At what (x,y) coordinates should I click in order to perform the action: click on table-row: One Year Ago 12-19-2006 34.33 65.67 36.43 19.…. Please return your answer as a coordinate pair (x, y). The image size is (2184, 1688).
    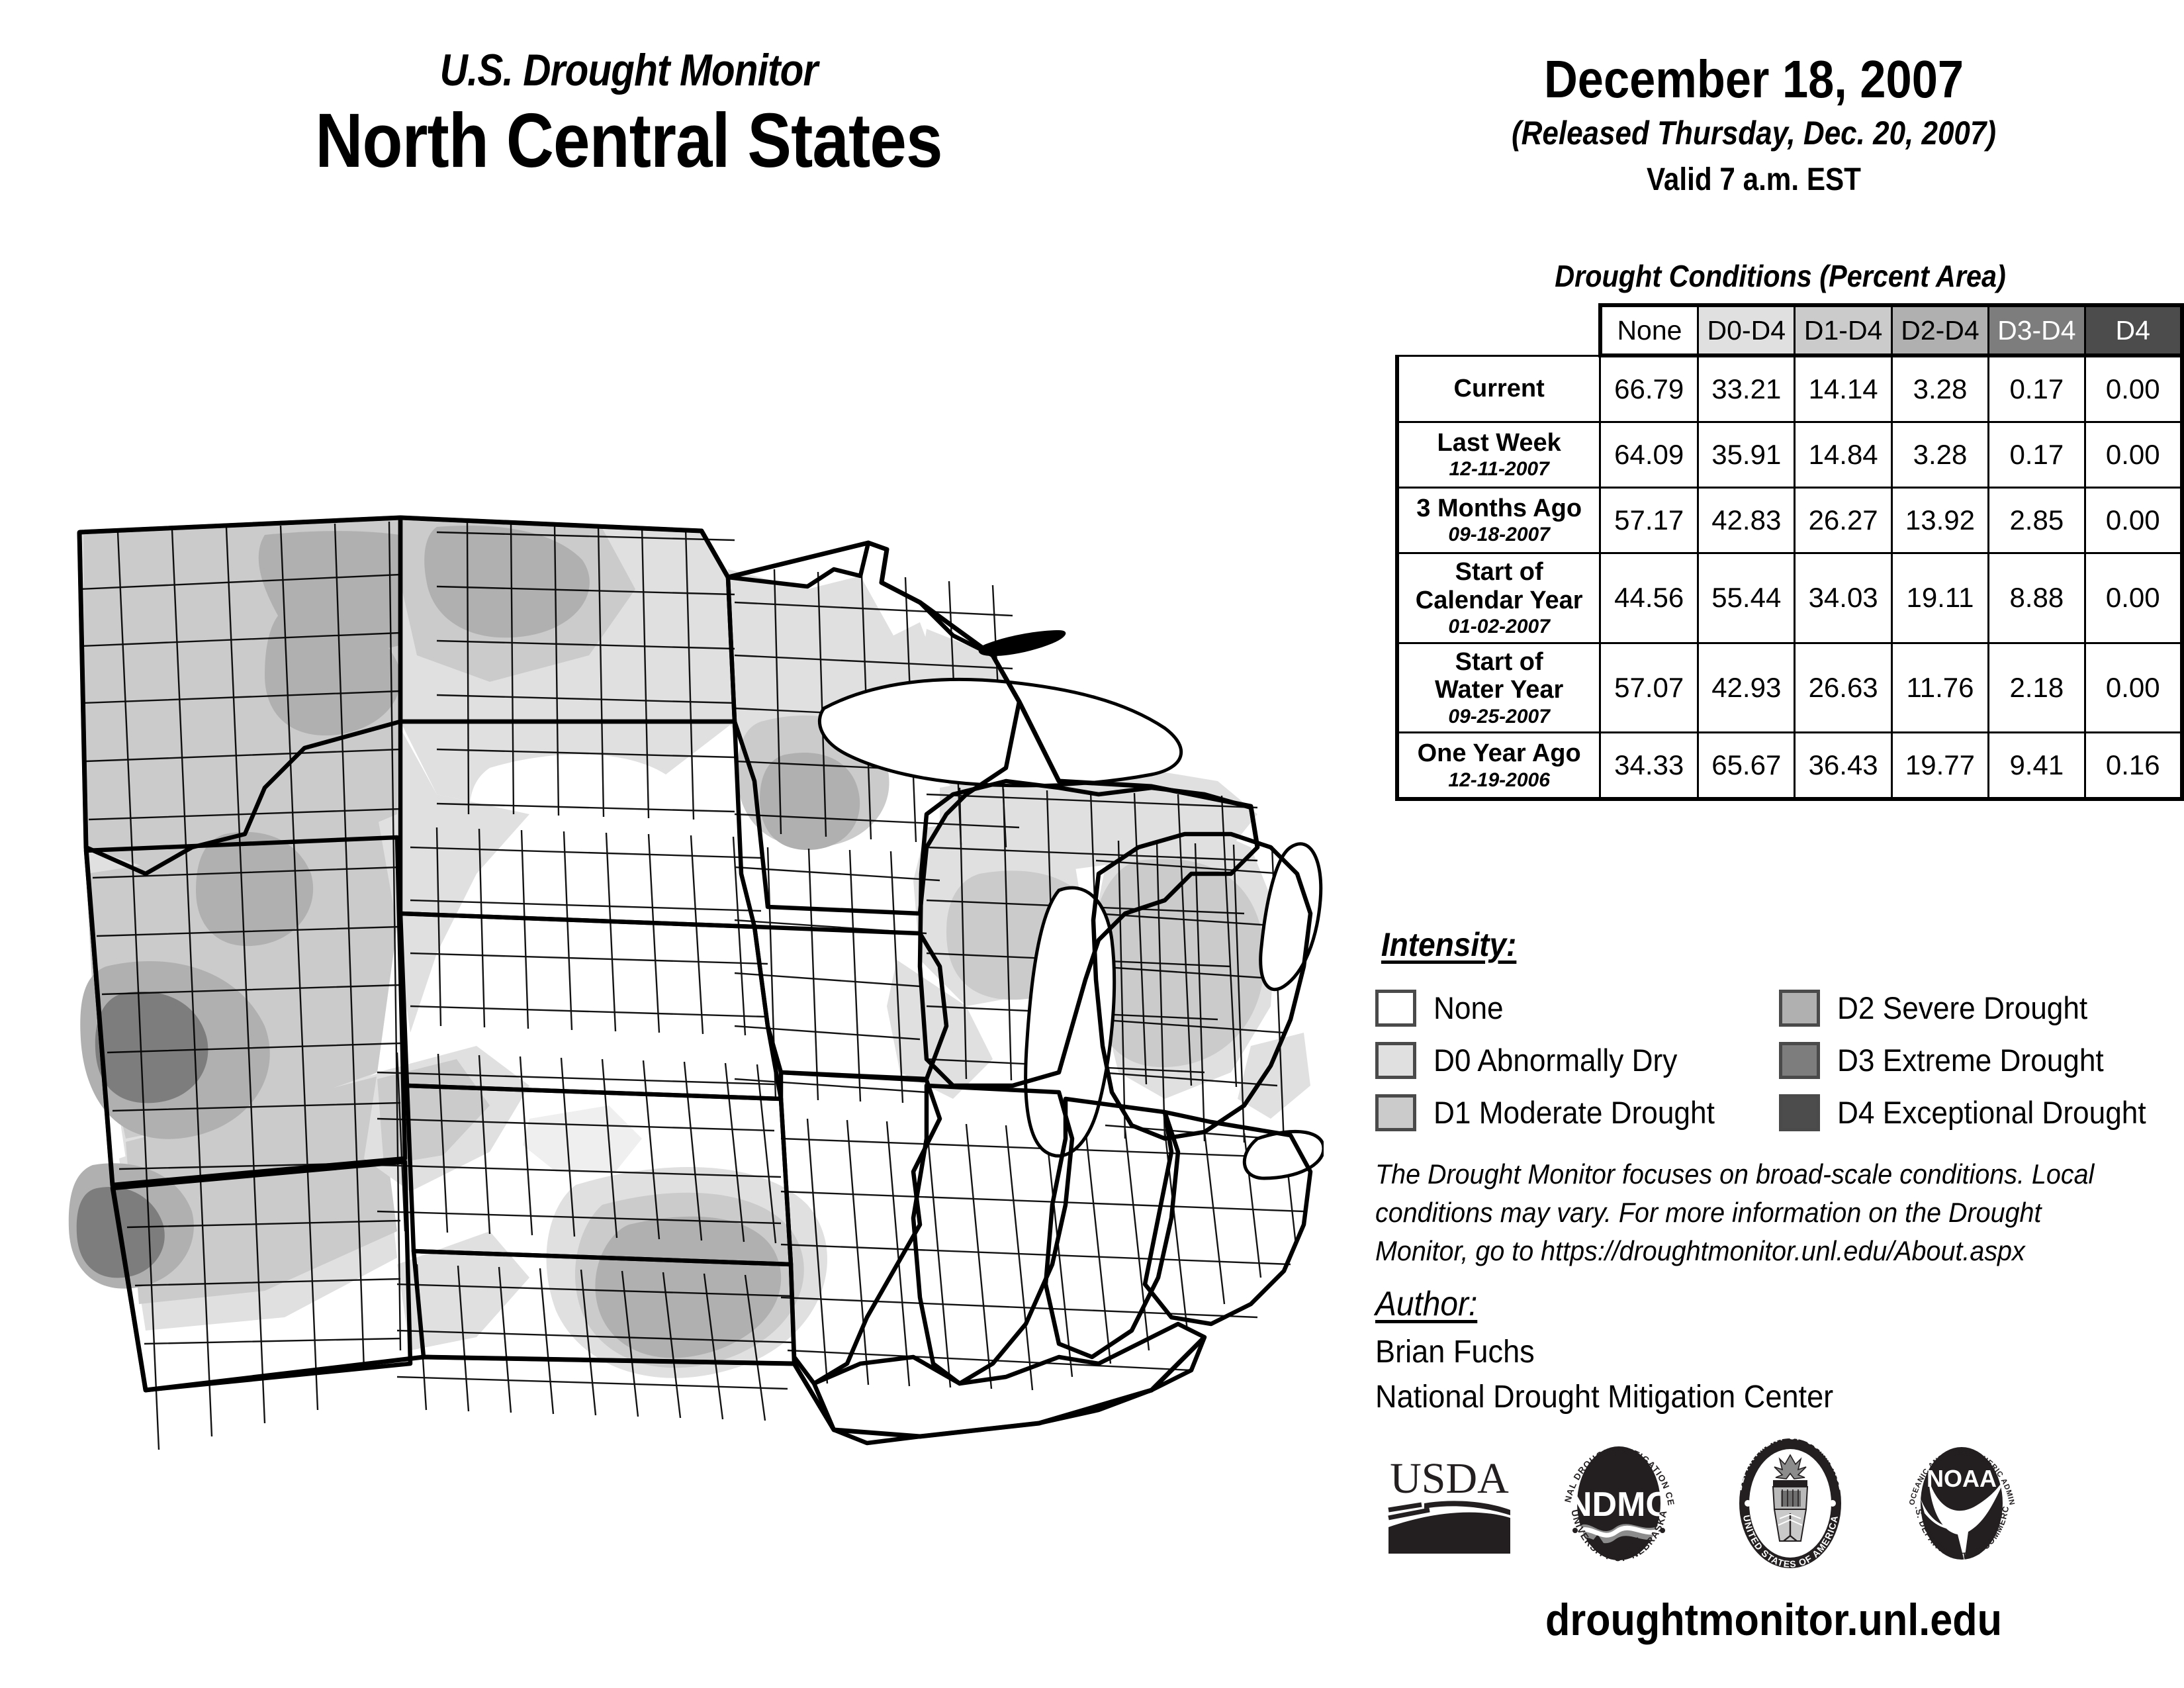
    Looking at the image, I should click on (1789, 766).